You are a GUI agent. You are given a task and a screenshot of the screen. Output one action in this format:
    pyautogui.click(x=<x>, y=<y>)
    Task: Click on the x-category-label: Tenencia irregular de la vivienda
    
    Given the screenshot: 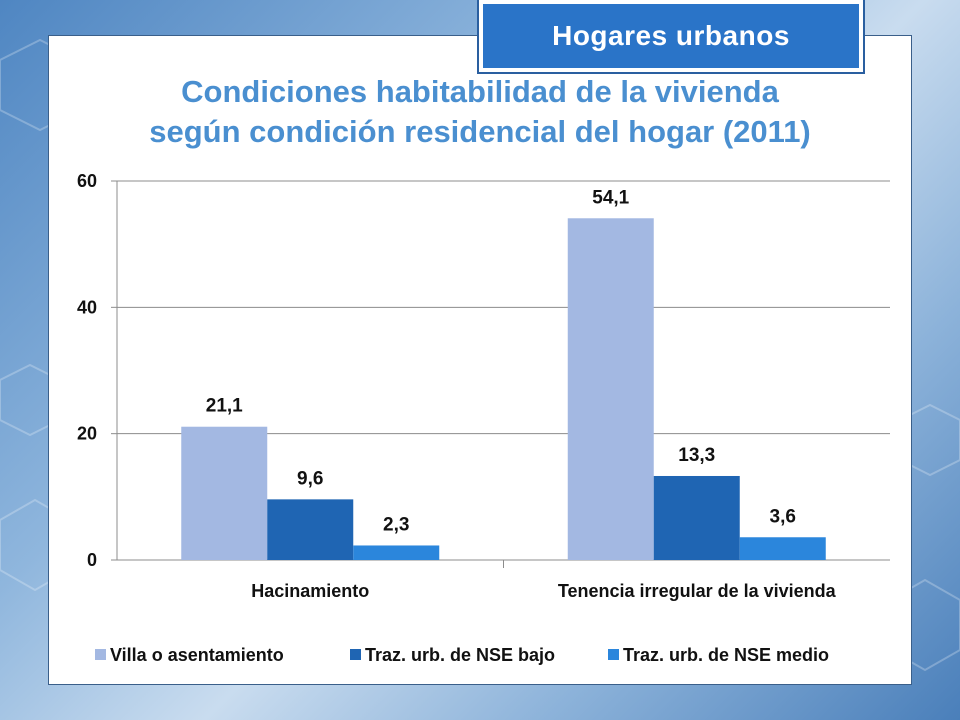 What is the action you would take?
    pyautogui.click(x=697, y=591)
    